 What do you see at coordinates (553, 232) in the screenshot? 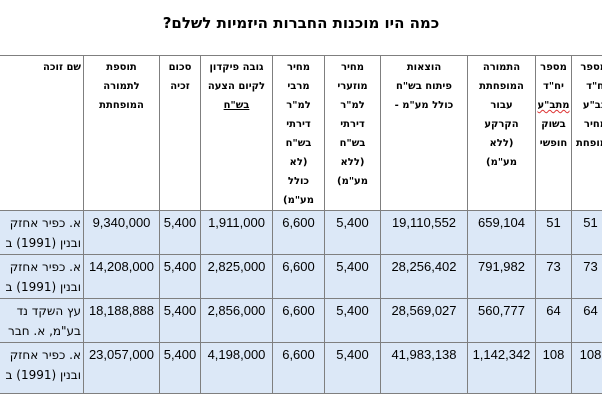
I see `cell-units-free: 51` at bounding box center [553, 232].